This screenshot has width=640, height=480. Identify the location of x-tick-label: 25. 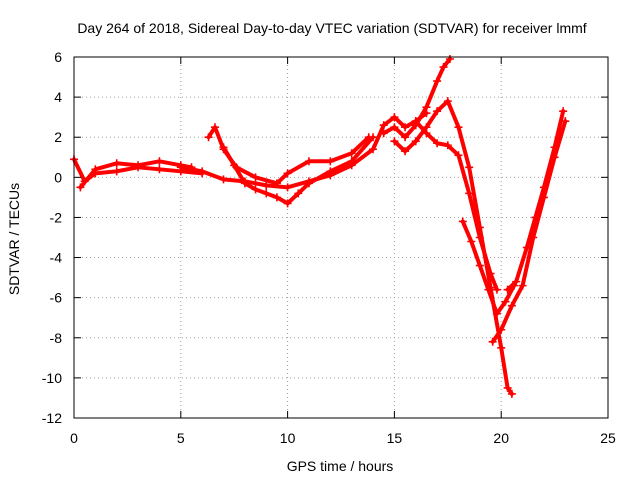
(608, 438).